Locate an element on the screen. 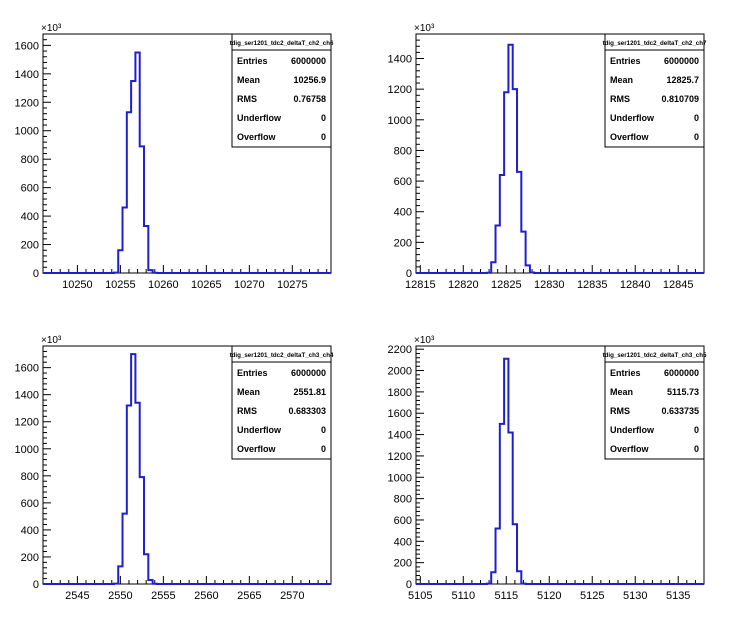  stats-value: 2551.81 is located at coordinates (309, 392).